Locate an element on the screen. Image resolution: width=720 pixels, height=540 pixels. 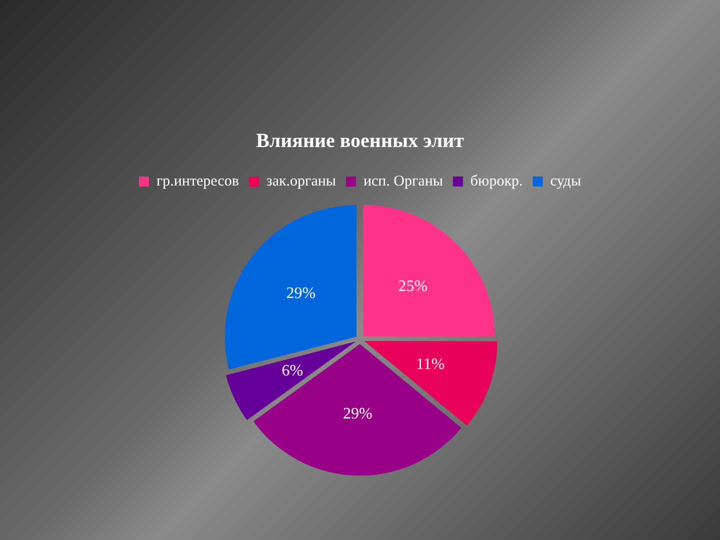
legend-label: бюрокр. is located at coordinates (496, 181).